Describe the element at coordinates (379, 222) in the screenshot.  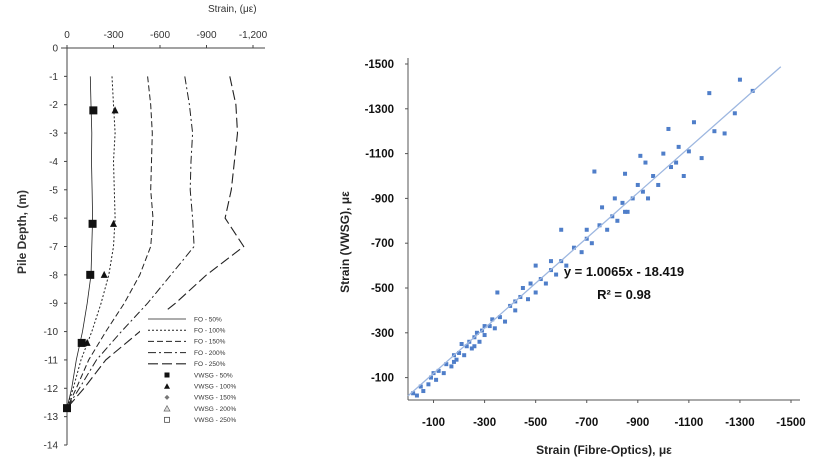
I see `right-y-tick-labels: -100 -300 -500 -700 -900 -1100 -1300 -1500` at that location.